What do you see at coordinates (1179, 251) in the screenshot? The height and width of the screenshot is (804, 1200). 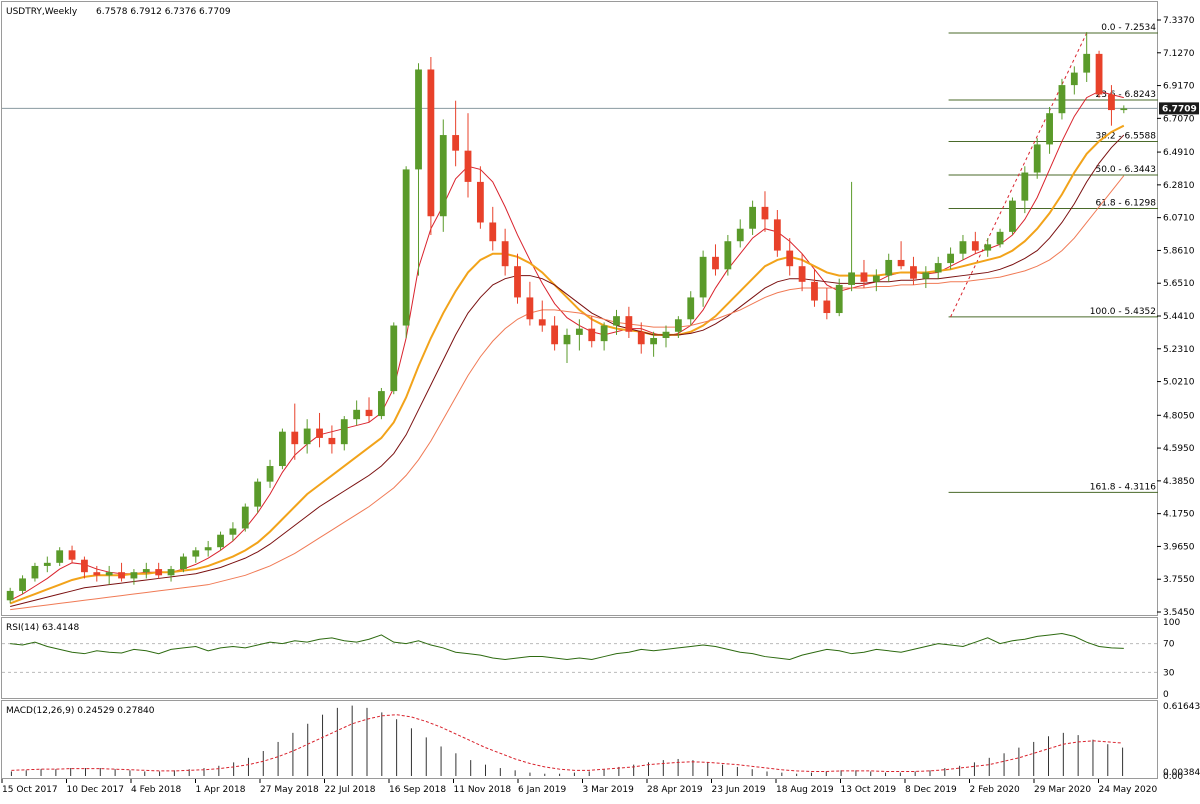 I see `price-tick-label: 5.8610` at bounding box center [1179, 251].